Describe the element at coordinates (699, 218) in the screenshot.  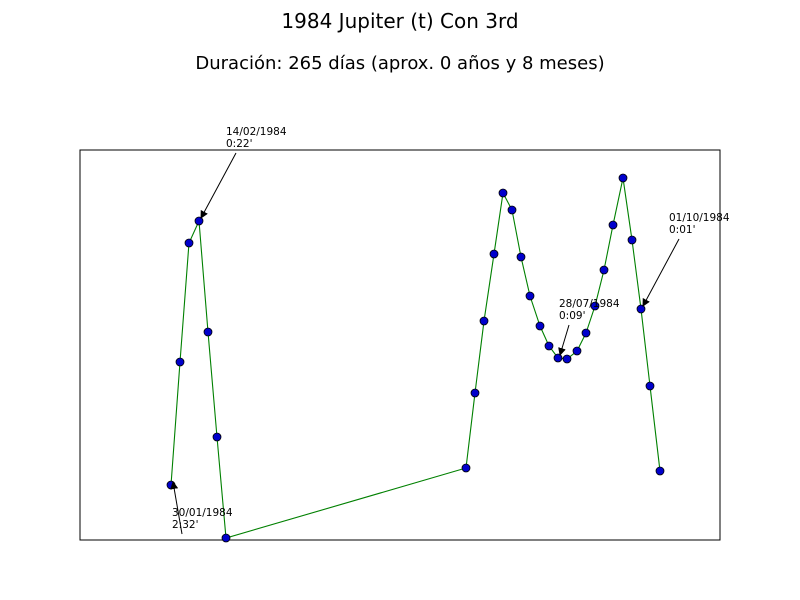
I see `annotation-date-label: 01/10/1984` at that location.